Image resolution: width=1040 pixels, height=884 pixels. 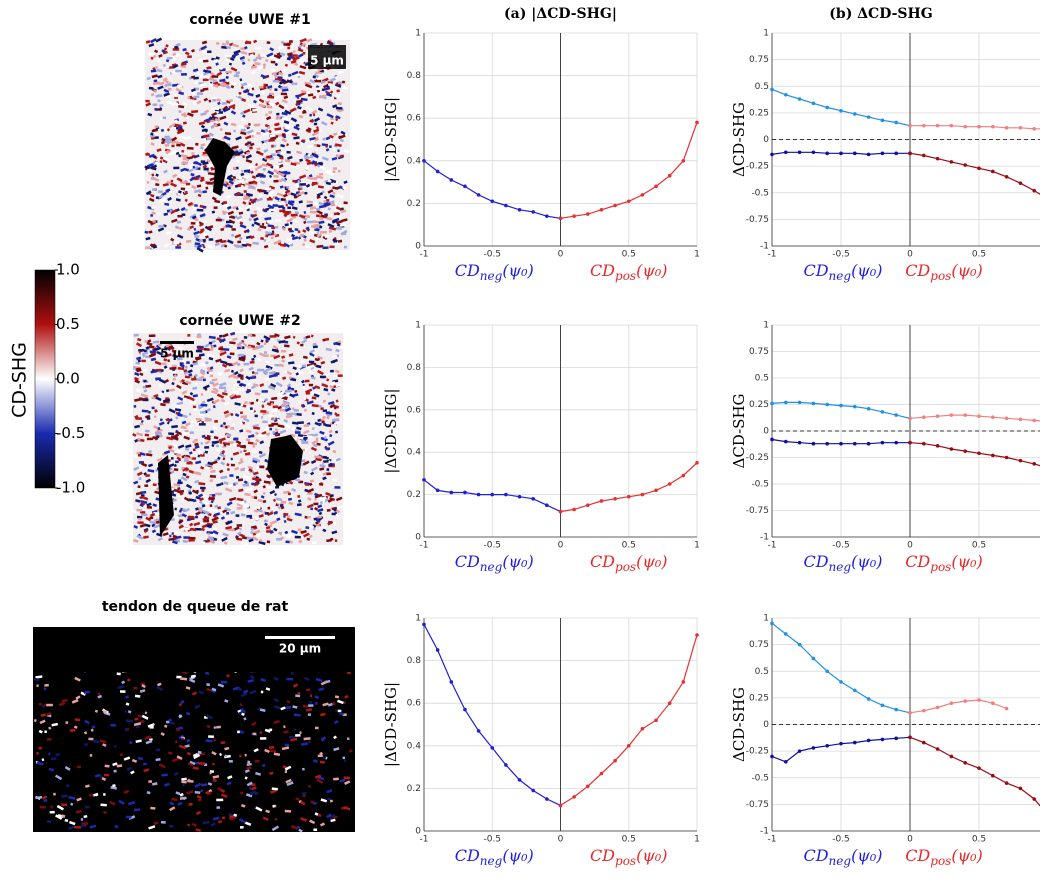 What do you see at coordinates (760, 485) in the screenshot?
I see `y-tick-label: -0.5` at bounding box center [760, 485].